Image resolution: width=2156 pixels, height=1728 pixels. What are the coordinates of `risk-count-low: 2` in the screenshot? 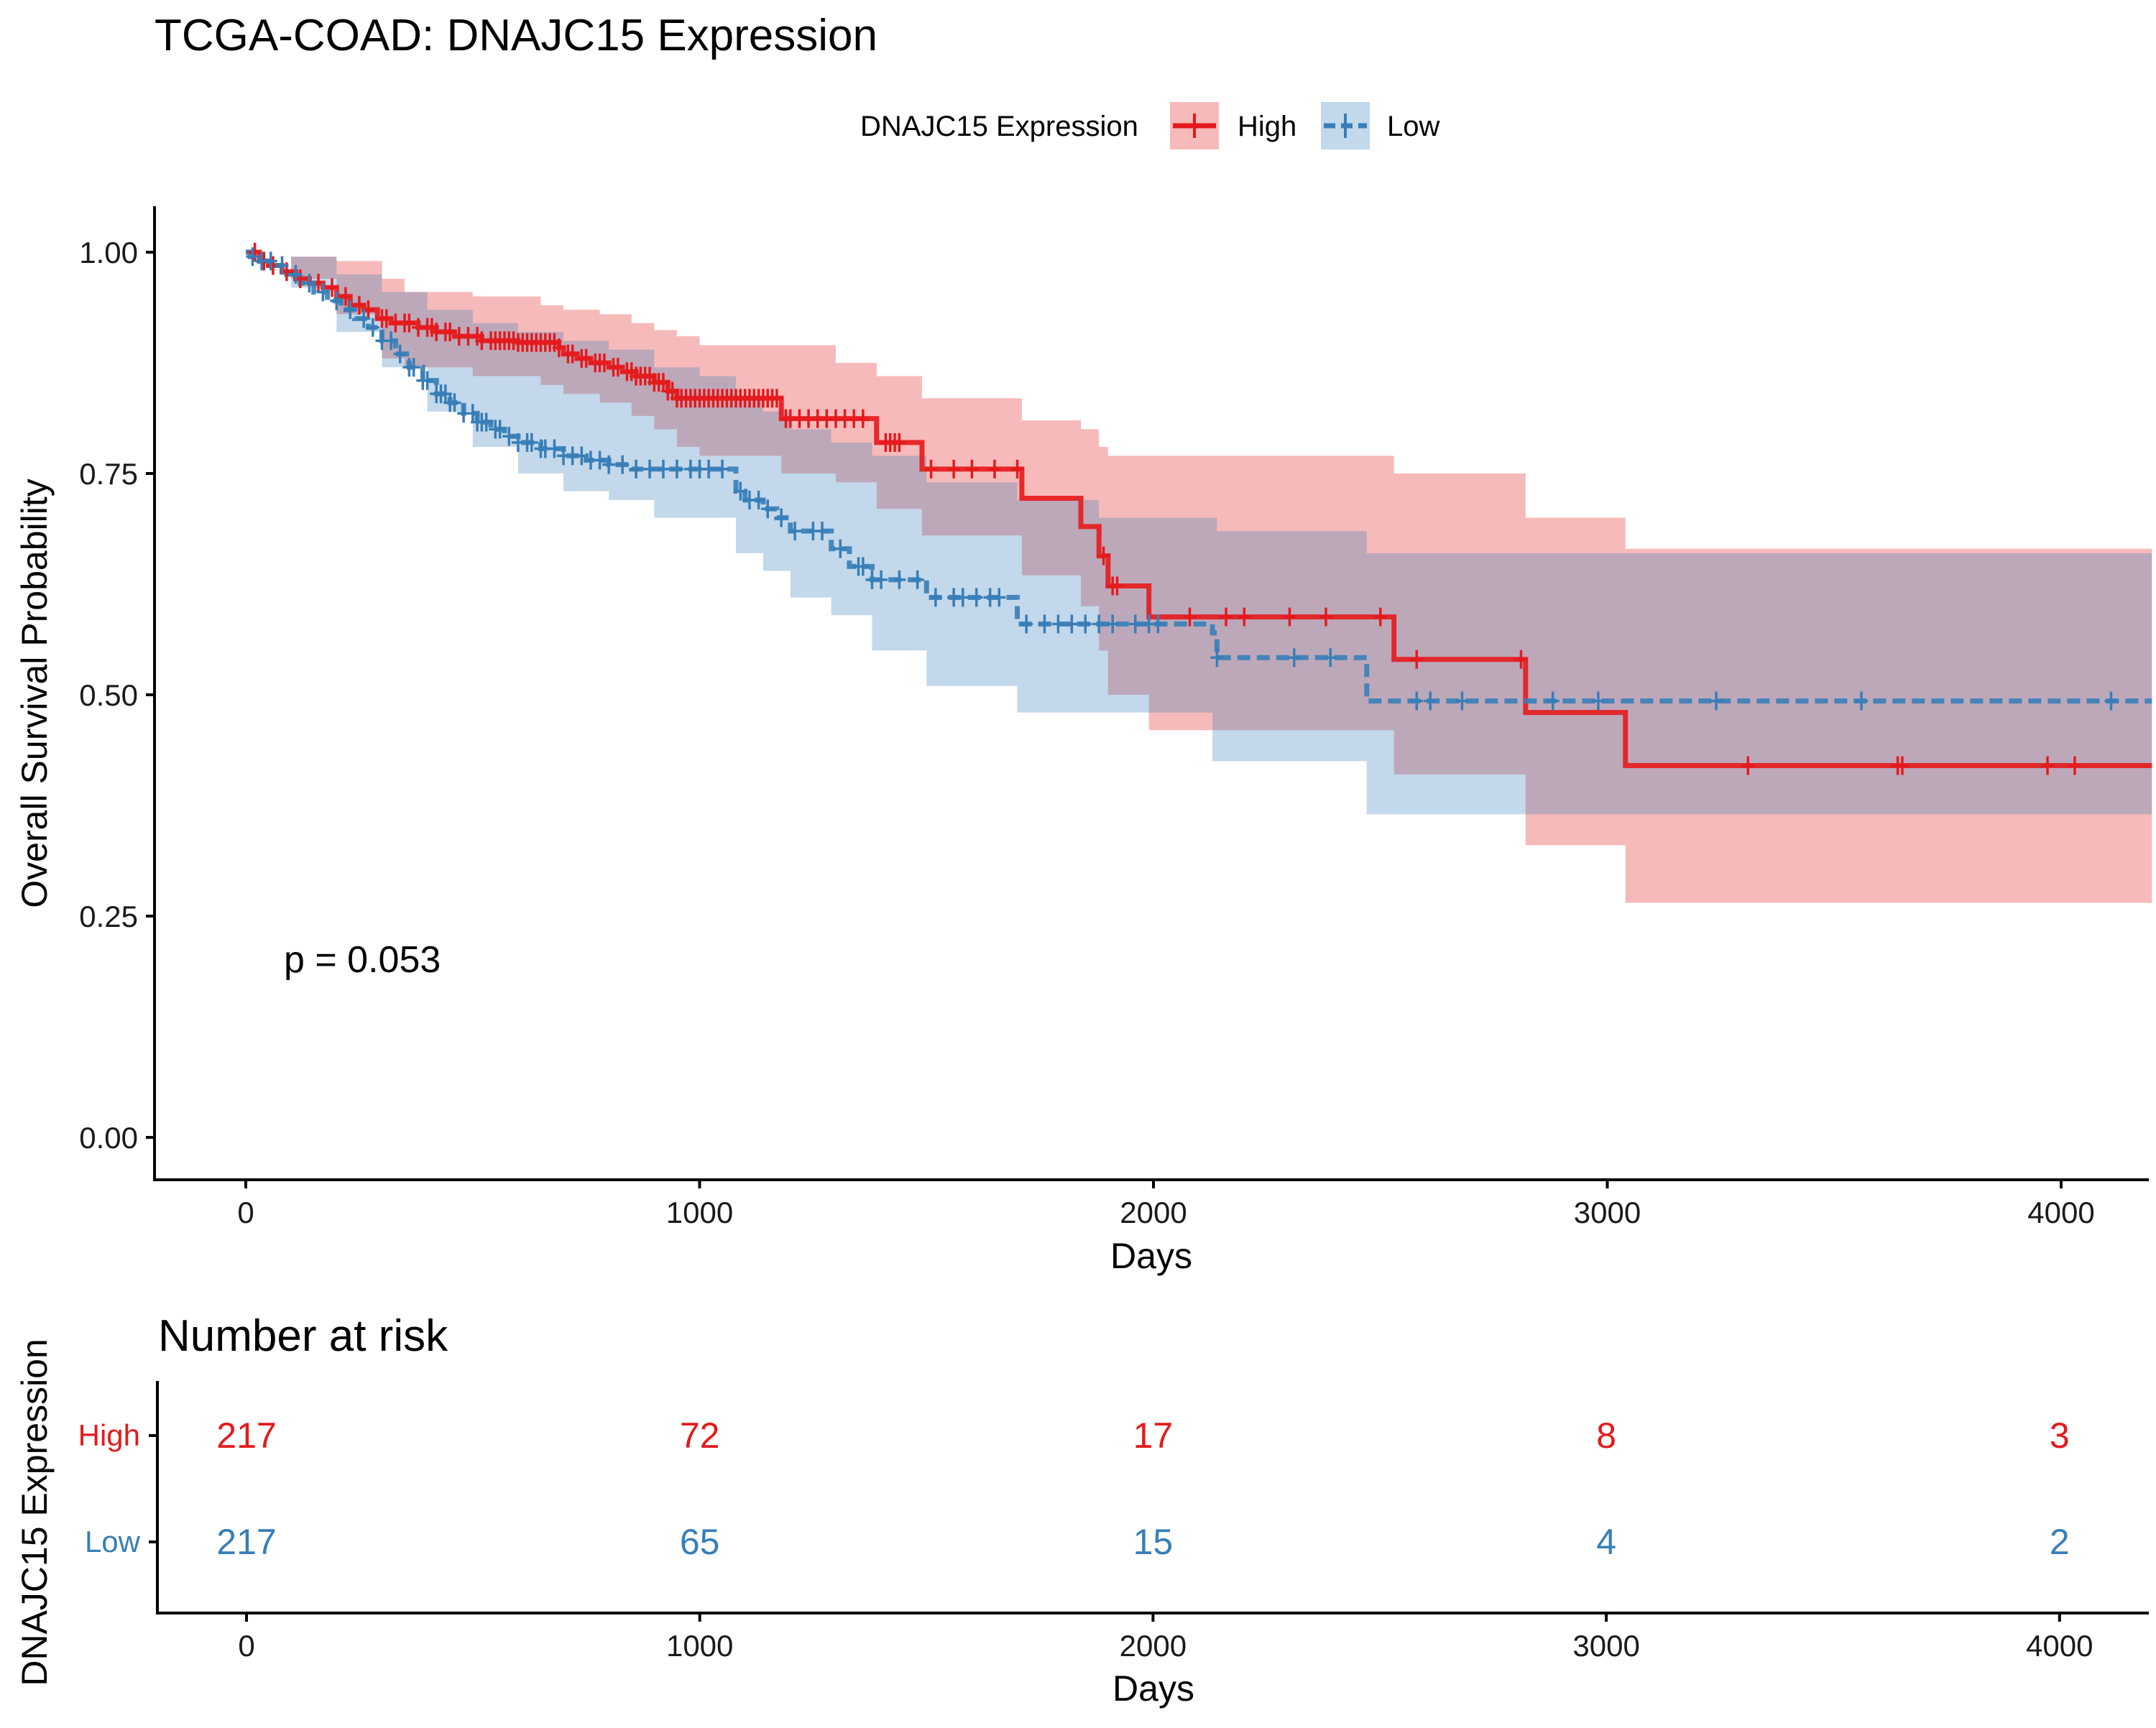 It's located at (2060, 1542).